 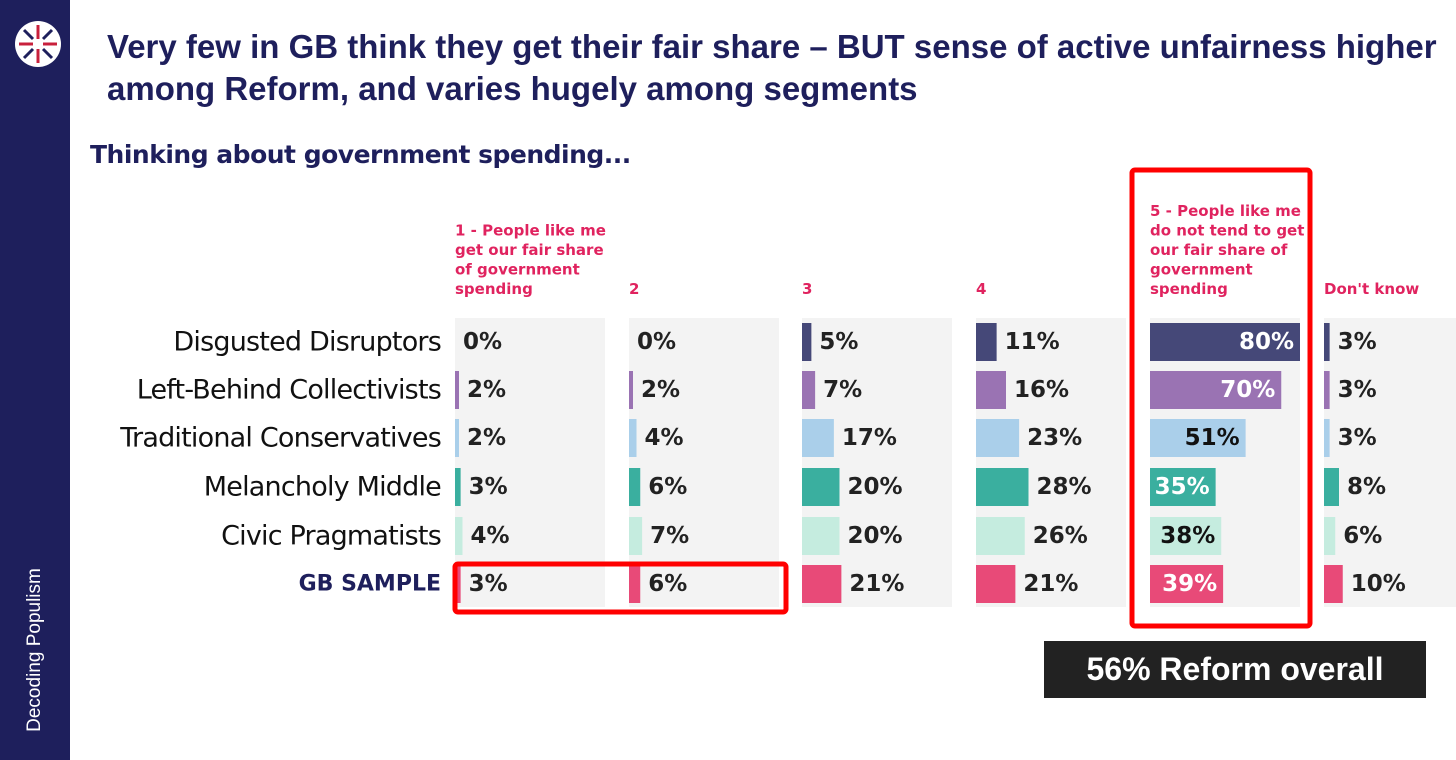 What do you see at coordinates (482, 342) in the screenshot?
I see `value-label-r1-c1: 0%` at bounding box center [482, 342].